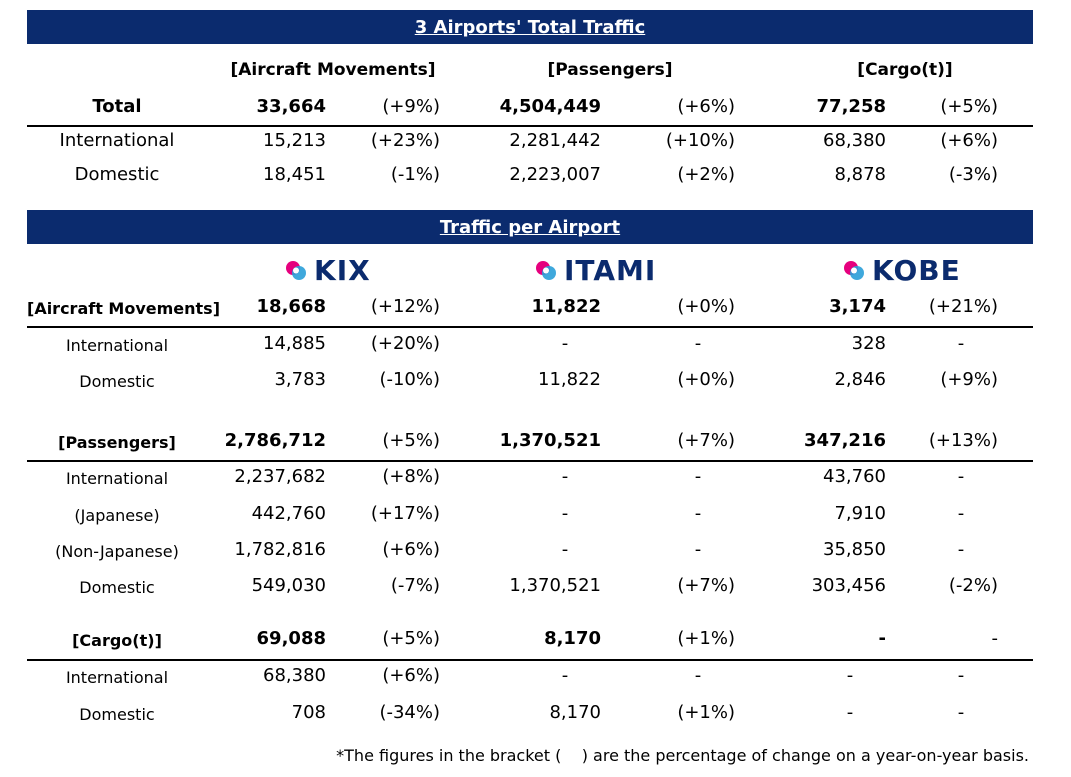 This screenshot has height=777, width=1071. Describe the element at coordinates (550, 106) in the screenshot. I see `total-passengers: 4,504,449` at that location.